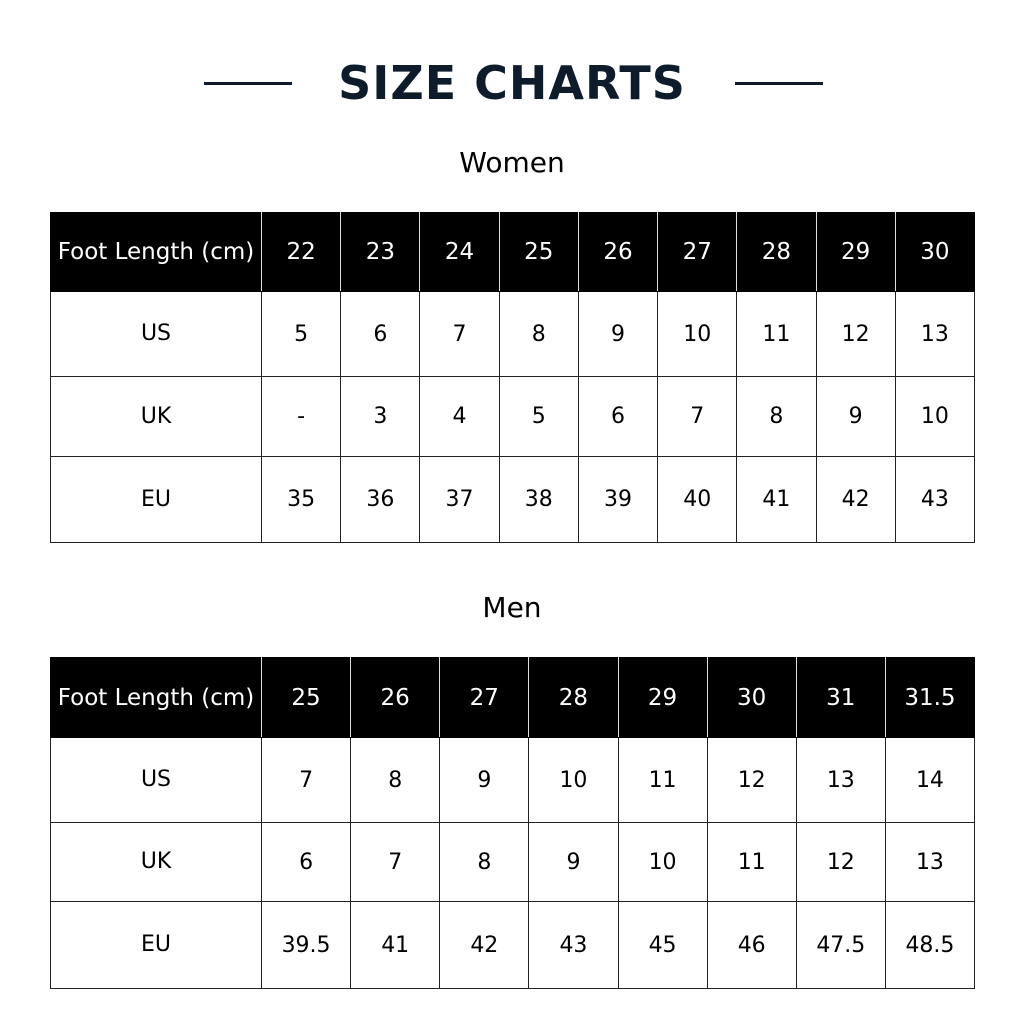 This screenshot has height=1024, width=1024. I want to click on table-row-eu: EU 39.5 41 42 43 45 46 47.5 48.5, so click(513, 945).